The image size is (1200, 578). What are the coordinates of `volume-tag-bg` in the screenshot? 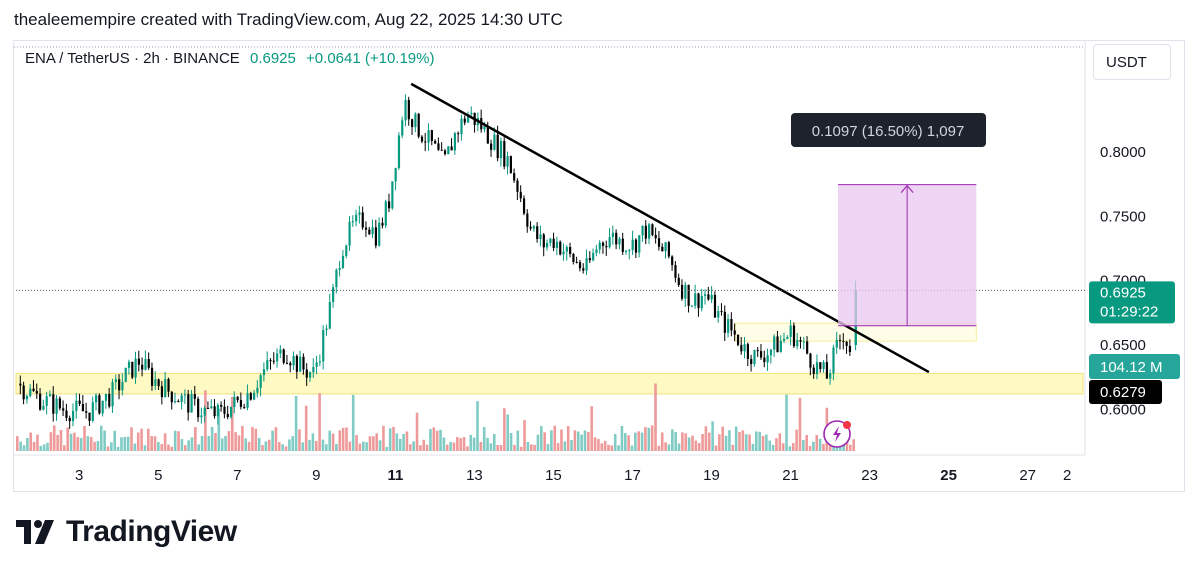 It's located at (1134, 366).